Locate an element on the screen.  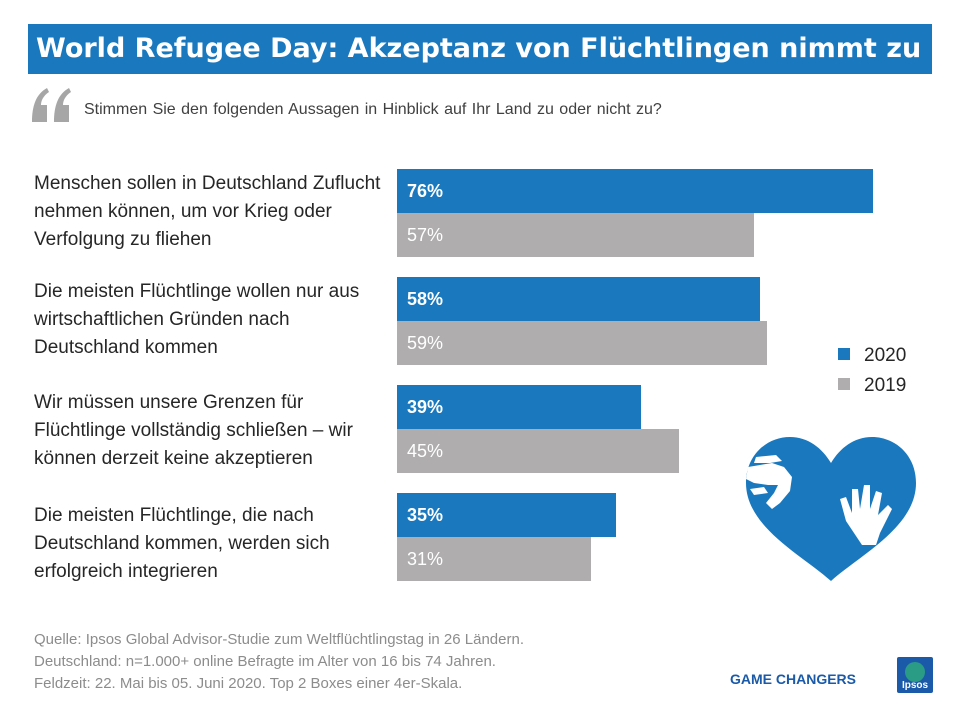
data-label-2020-row-2: 58% is located at coordinates (425, 299).